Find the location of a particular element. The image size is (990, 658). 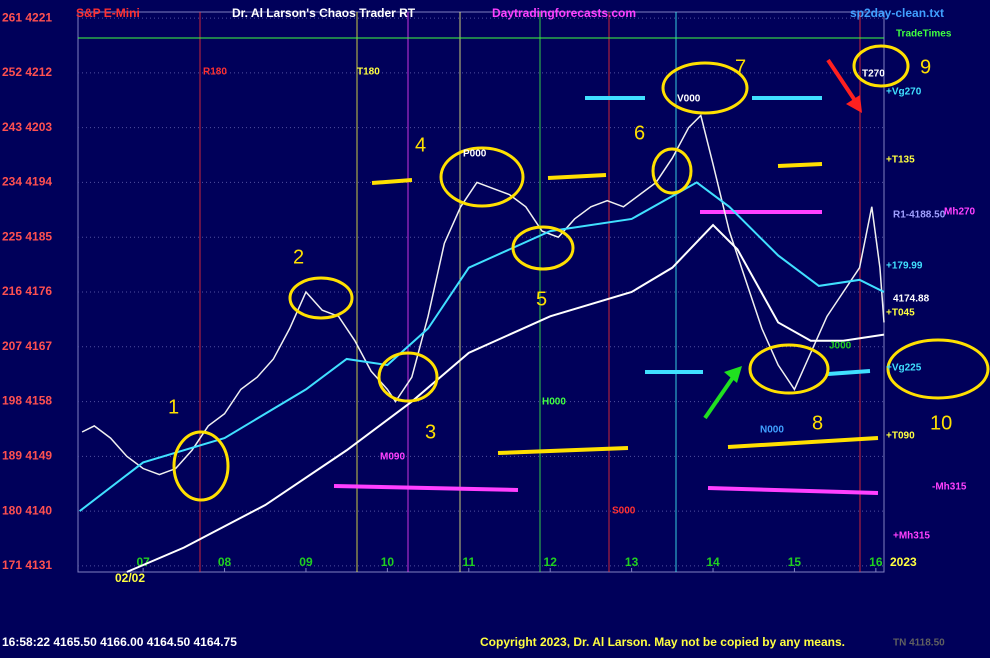

annotation: R180 is located at coordinates (215, 72).